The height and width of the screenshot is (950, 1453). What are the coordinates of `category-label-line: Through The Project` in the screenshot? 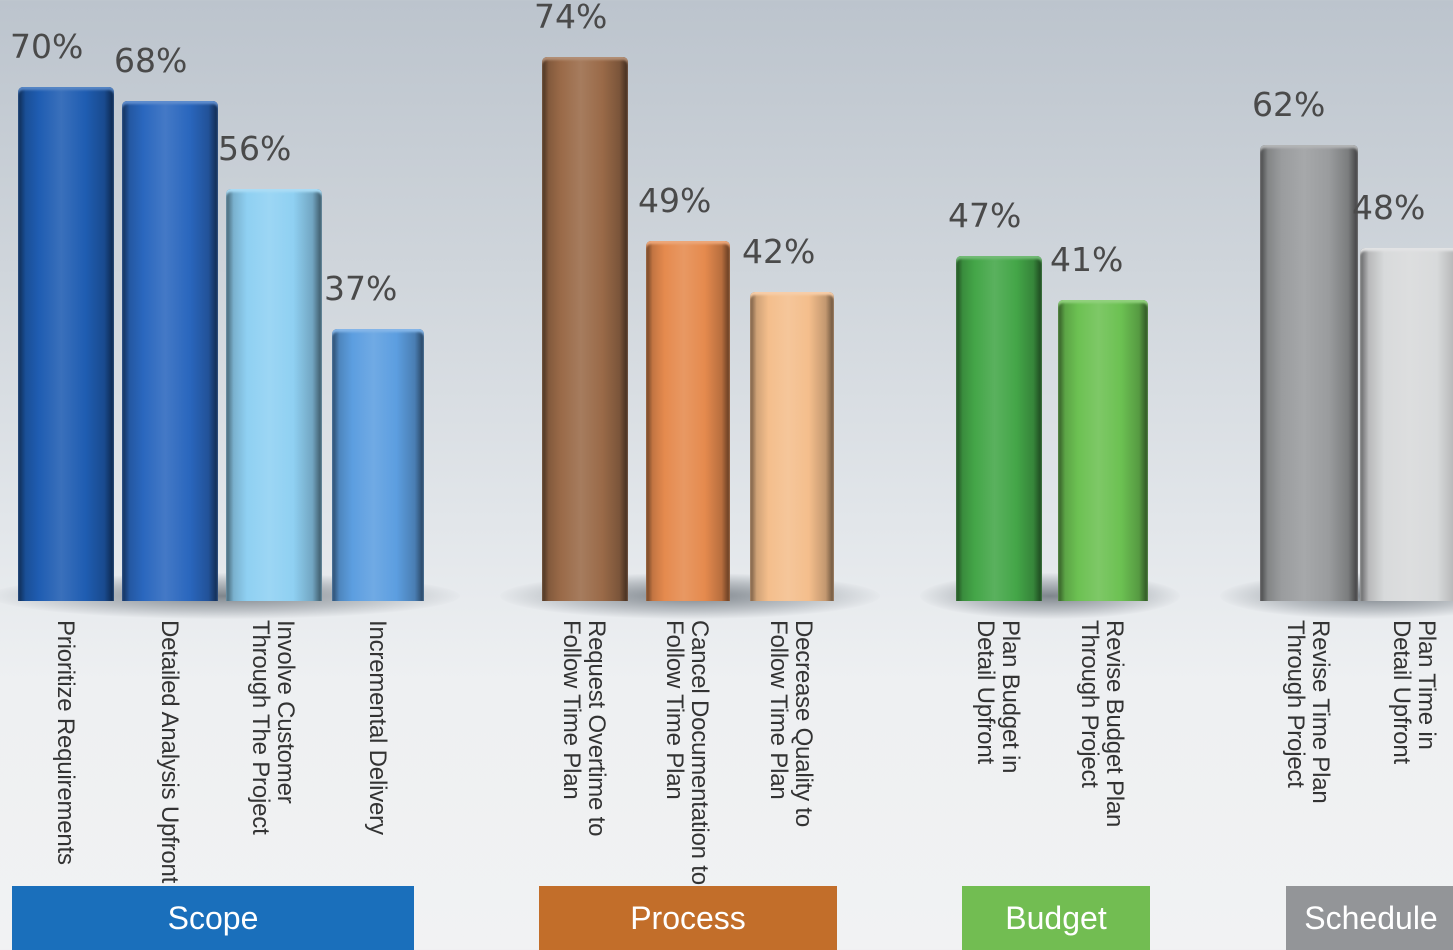 It's located at (260, 727).